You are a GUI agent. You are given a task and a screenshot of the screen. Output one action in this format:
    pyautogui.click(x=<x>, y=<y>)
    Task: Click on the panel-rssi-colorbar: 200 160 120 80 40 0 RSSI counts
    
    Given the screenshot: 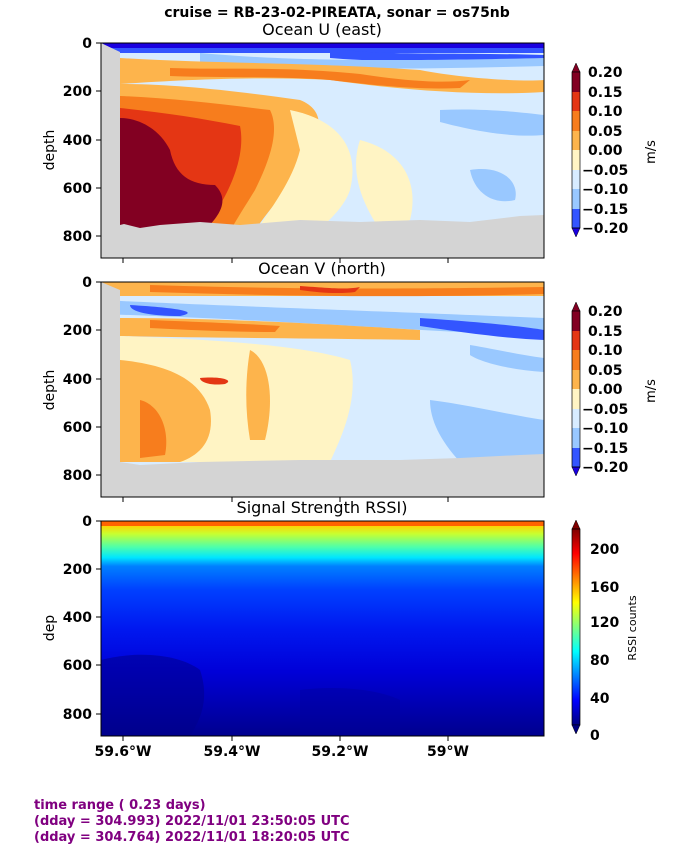 What is the action you would take?
    pyautogui.click(x=605, y=631)
    